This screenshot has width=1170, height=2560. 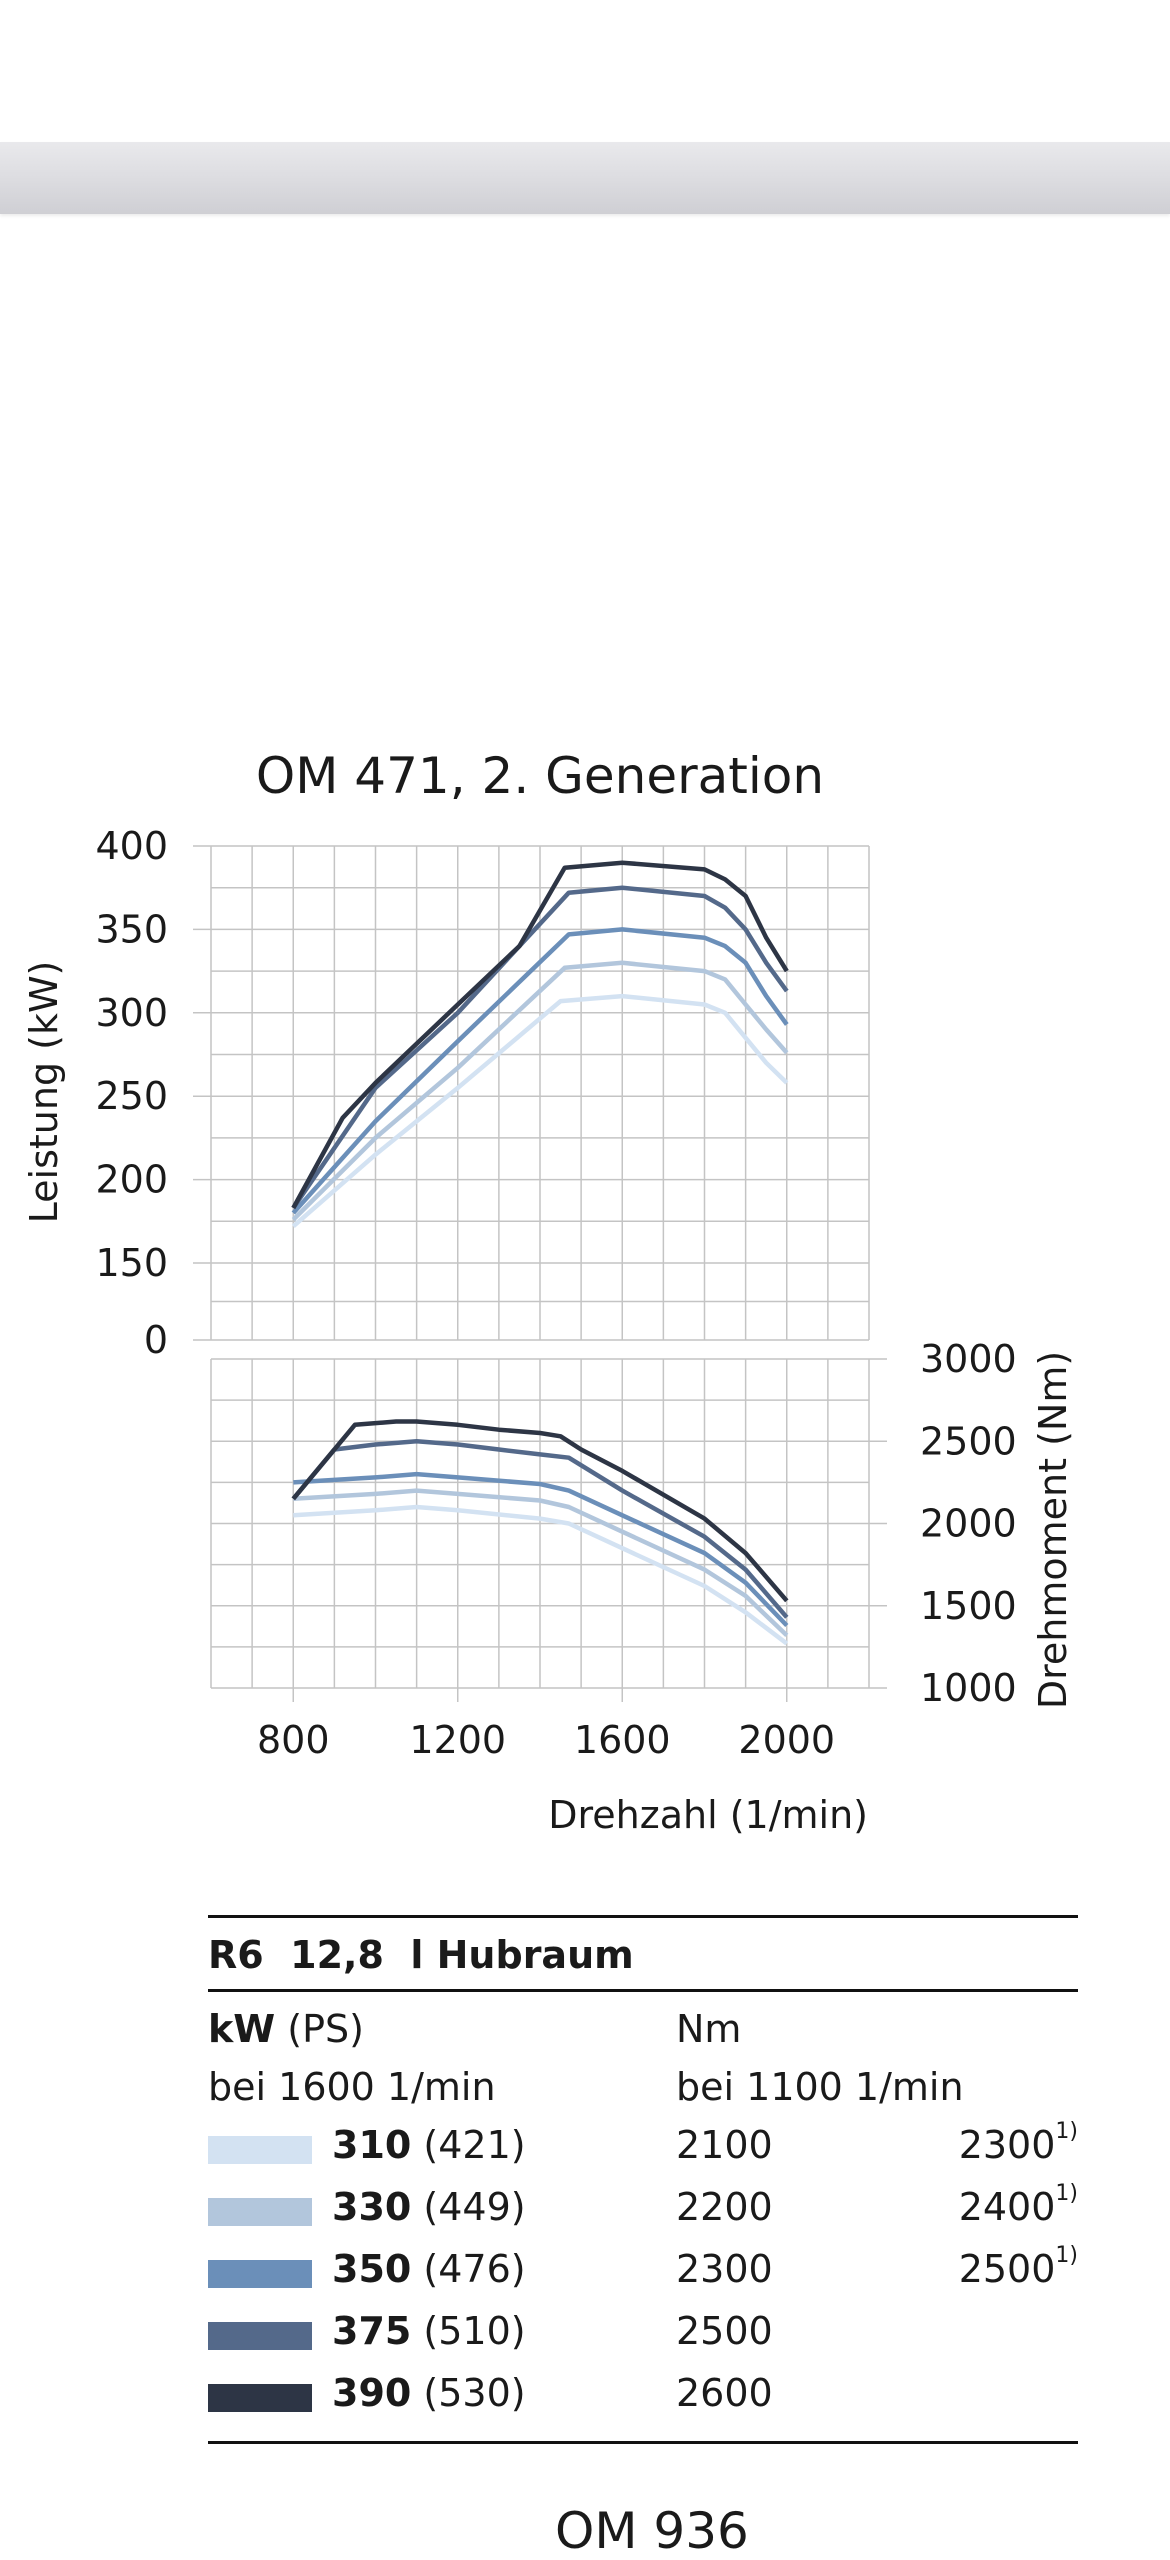 What do you see at coordinates (156, 1340) in the screenshot?
I see `y-tick-label-power: 0` at bounding box center [156, 1340].